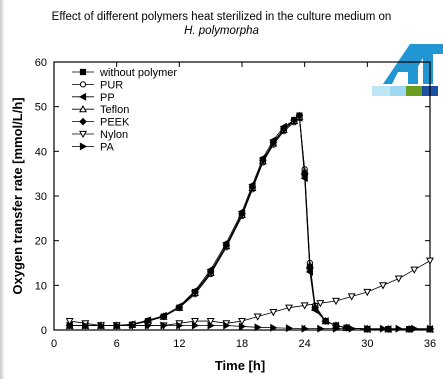 Image resolution: width=443 pixels, height=379 pixels. I want to click on x-tick-label: 6, so click(117, 344).